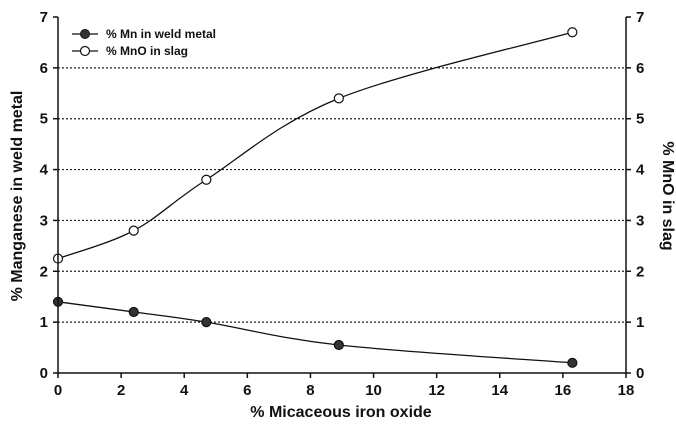 Image resolution: width=676 pixels, height=429 pixels. Describe the element at coordinates (147, 51) in the screenshot. I see `legend-label-mno: % MnO in slag` at that location.